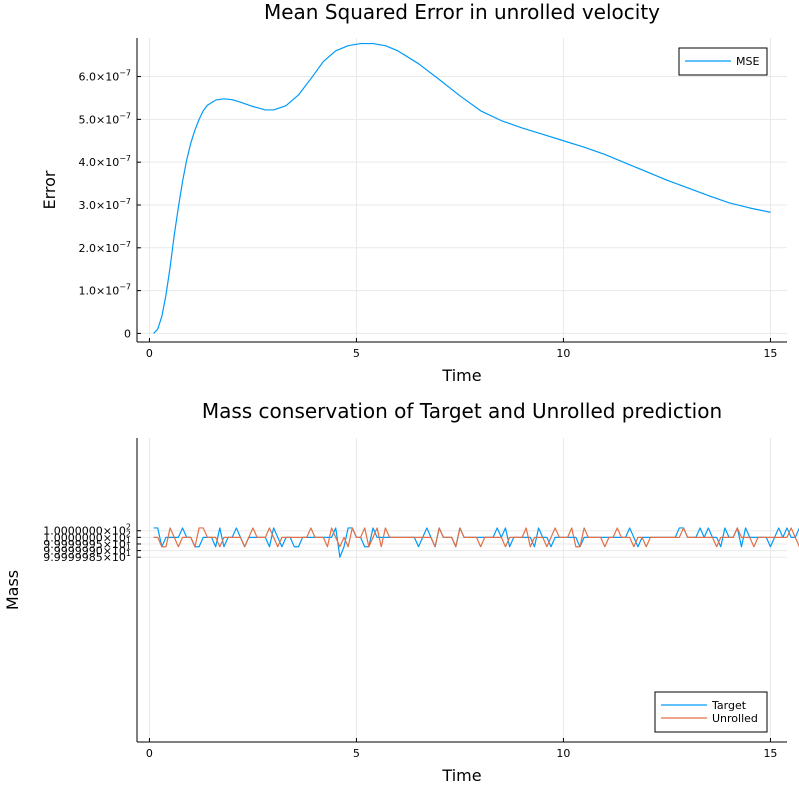  Describe the element at coordinates (747, 61) in the screenshot. I see `legend-label: MSE` at that location.